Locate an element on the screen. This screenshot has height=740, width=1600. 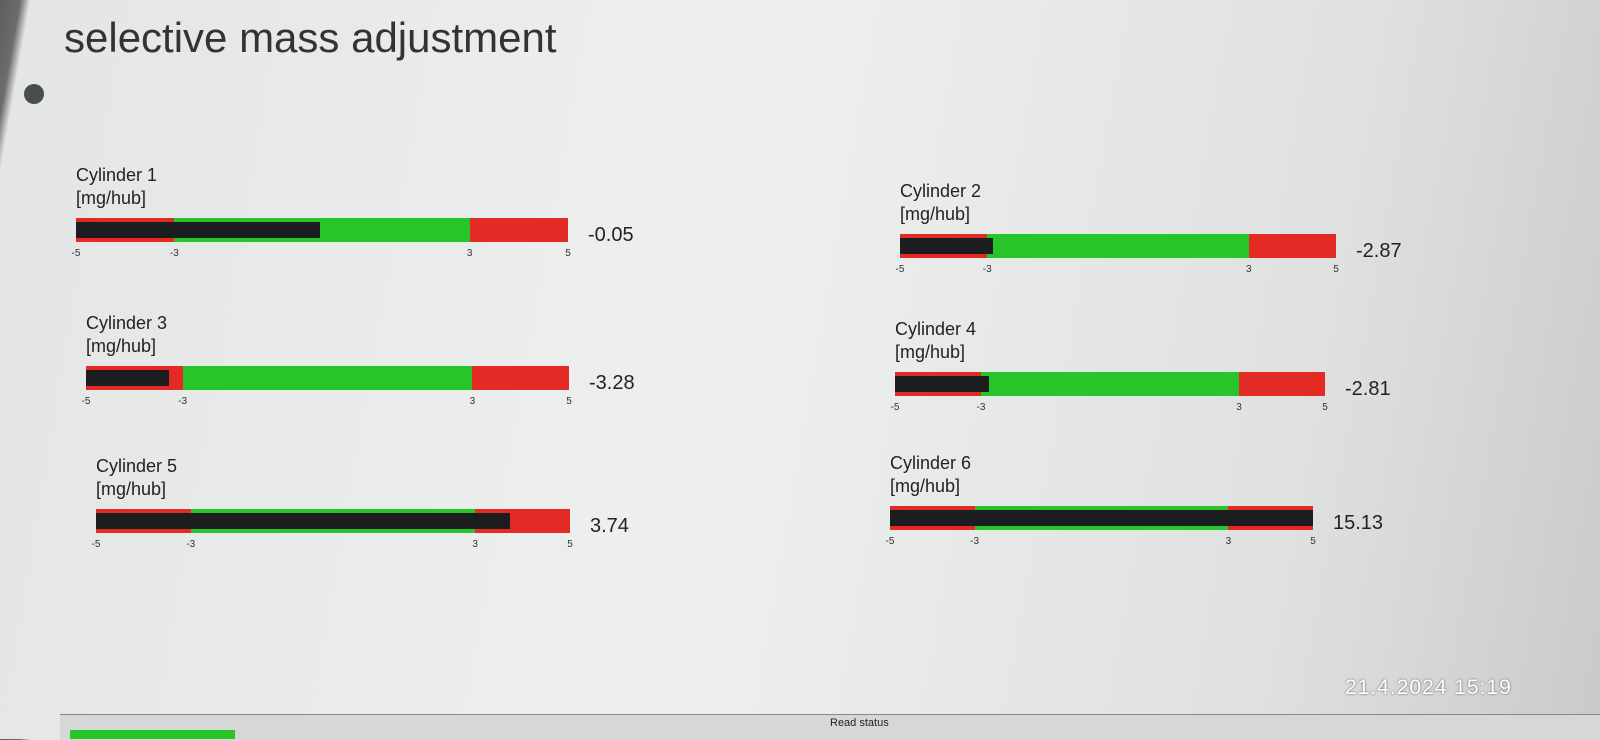
status-dot is located at coordinates (34, 94).